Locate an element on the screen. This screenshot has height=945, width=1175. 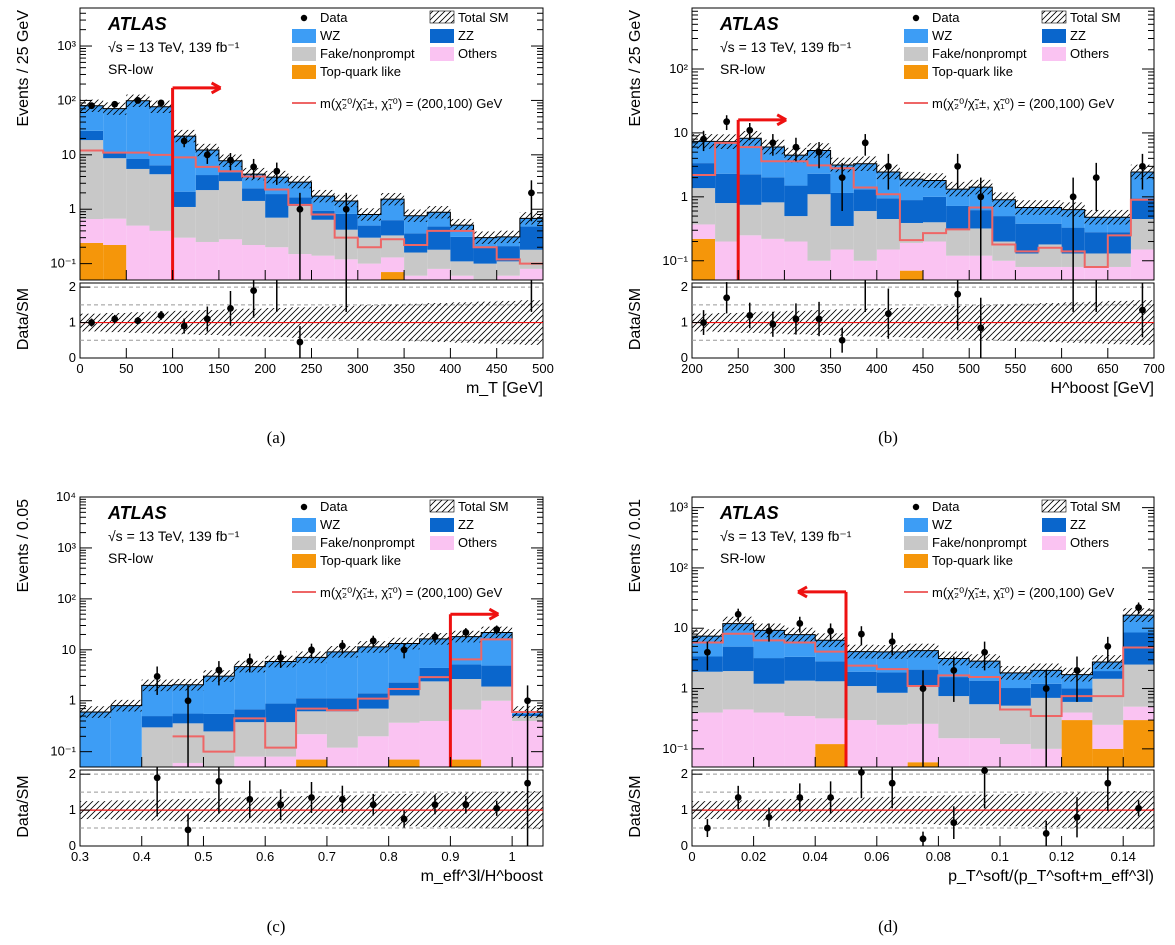
x-tick-label: 0.08 is located at coordinates (938, 856).